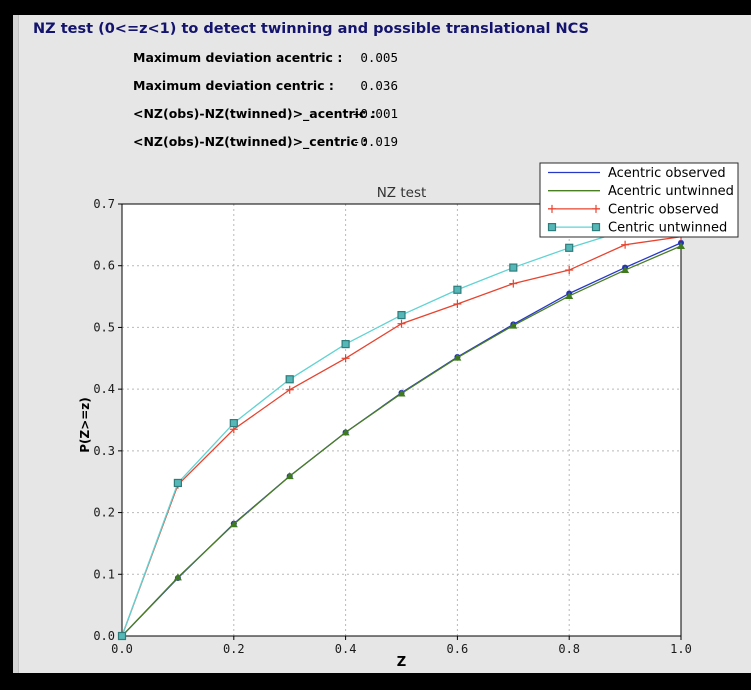  What do you see at coordinates (104, 451) in the screenshot?
I see `y-tick-label: 0.3` at bounding box center [104, 451].